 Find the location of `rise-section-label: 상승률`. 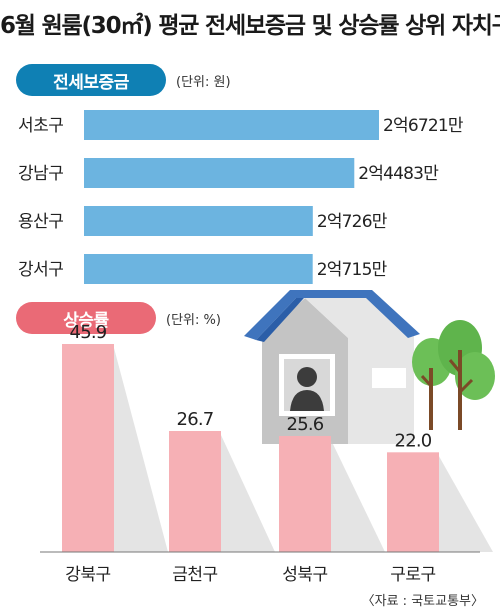

rise-section-label: 상승률 is located at coordinates (86, 318).